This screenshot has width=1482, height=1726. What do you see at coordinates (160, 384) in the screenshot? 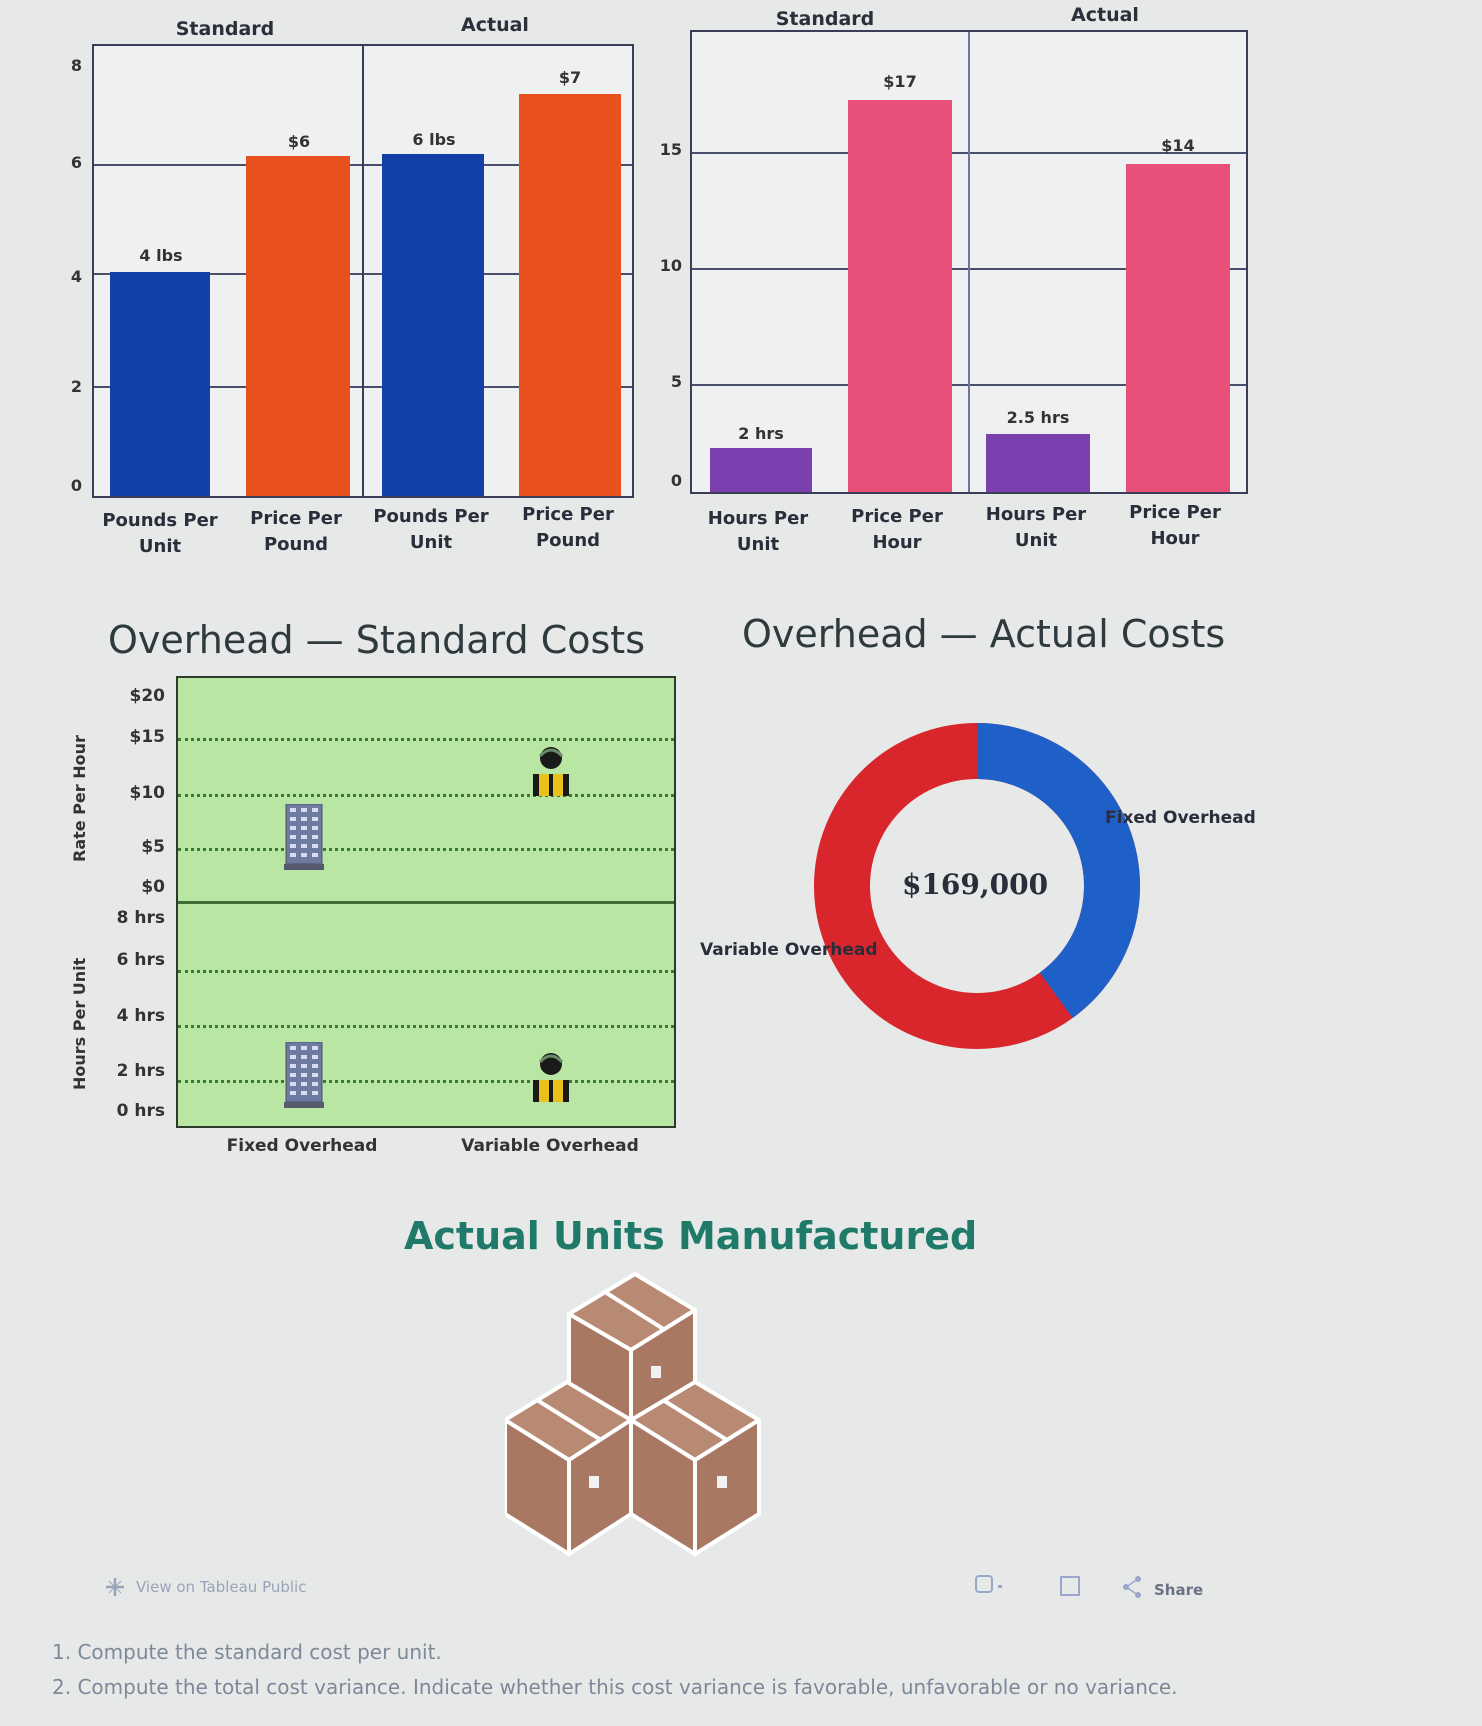
I see `bar-std-pounds-per-unit` at bounding box center [160, 384].